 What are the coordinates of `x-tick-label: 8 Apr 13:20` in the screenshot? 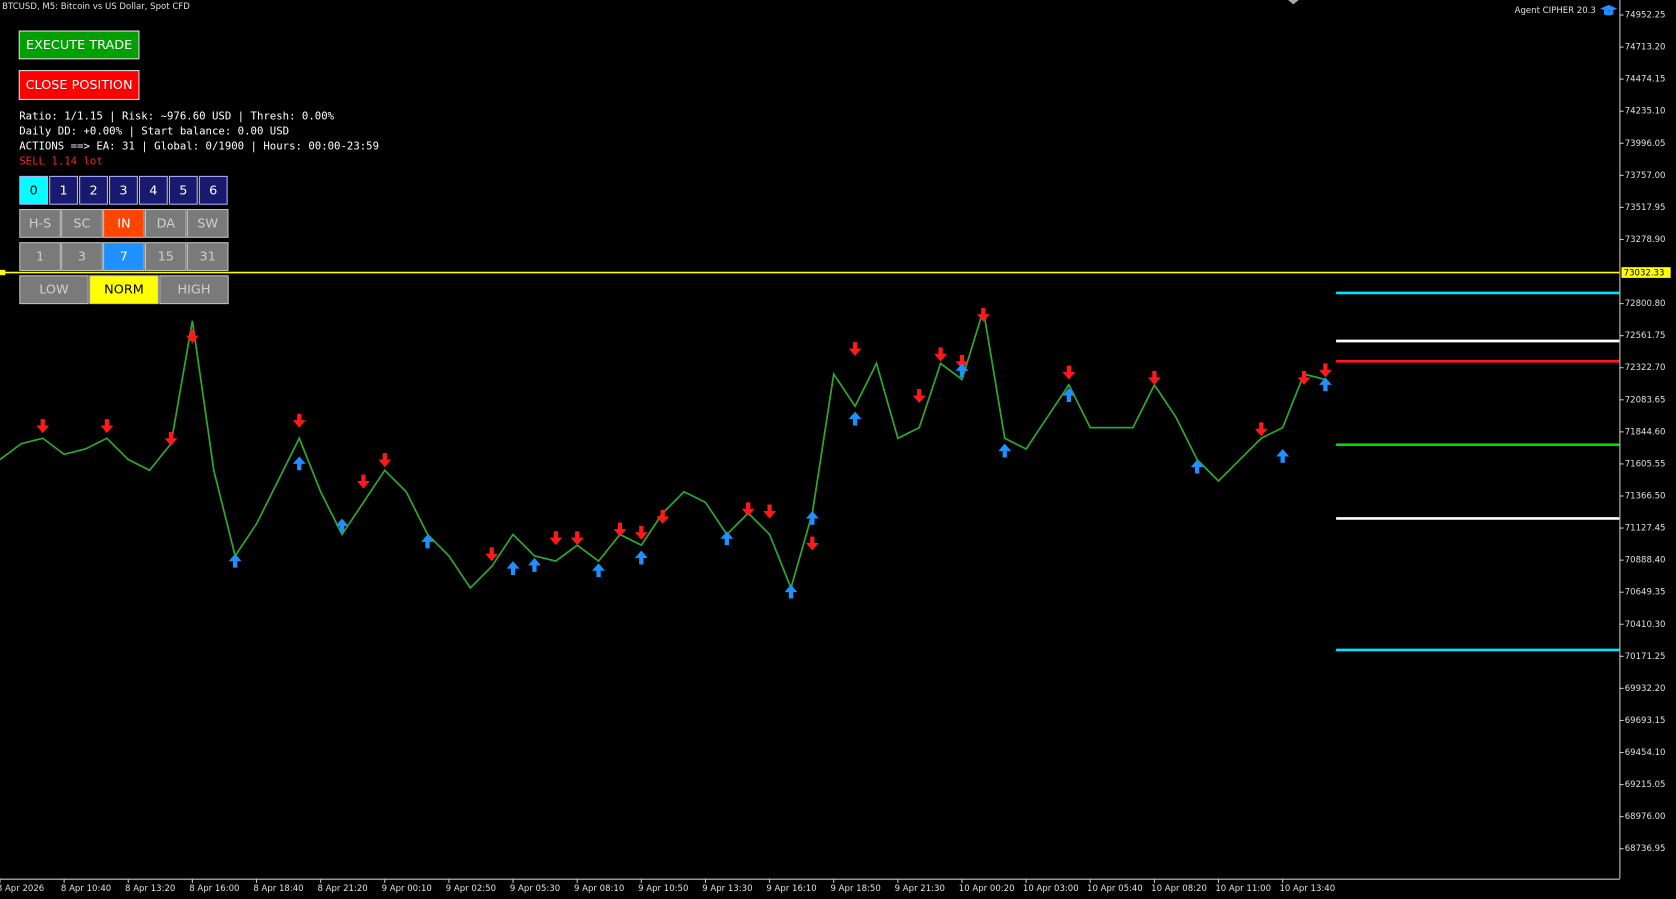 It's located at (150, 889).